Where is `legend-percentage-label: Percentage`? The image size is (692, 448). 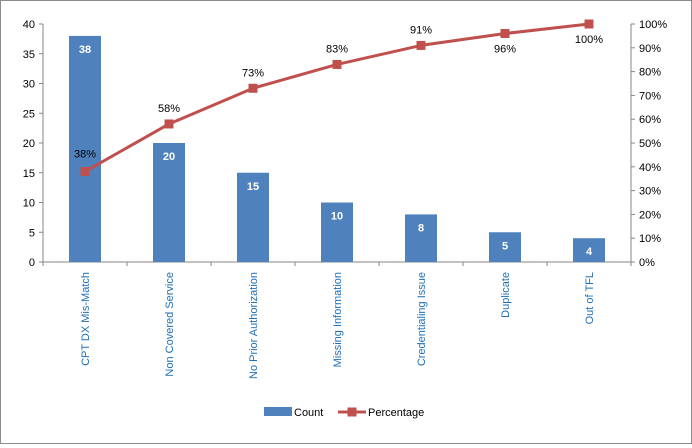 legend-percentage-label: Percentage is located at coordinates (396, 413).